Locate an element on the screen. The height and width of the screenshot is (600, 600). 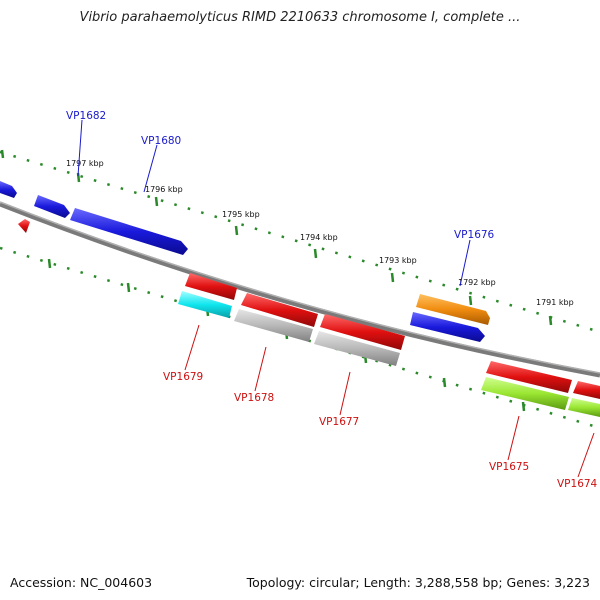
scale-label: 1792 kbp is located at coordinates (477, 282).